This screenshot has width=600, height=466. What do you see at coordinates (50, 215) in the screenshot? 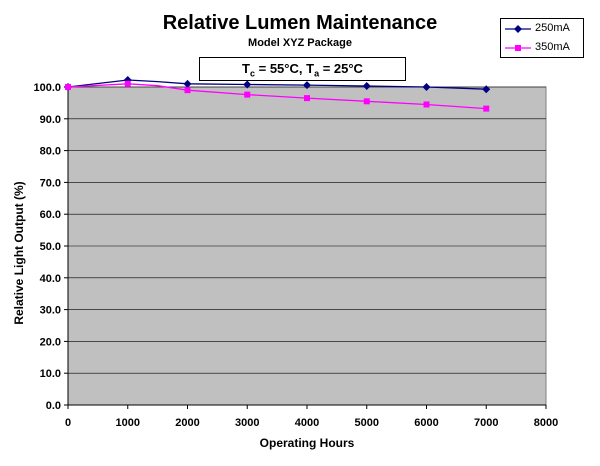
I see `y-tick-label-6: 60.0` at bounding box center [50, 215].